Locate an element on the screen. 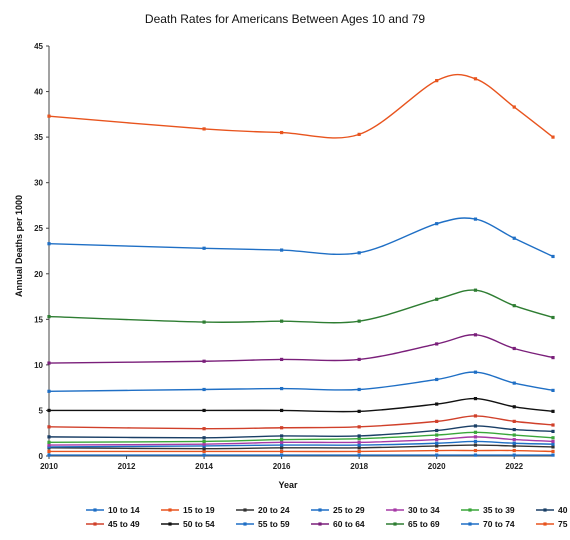  legend-label: 45 to 49 is located at coordinates (124, 524).